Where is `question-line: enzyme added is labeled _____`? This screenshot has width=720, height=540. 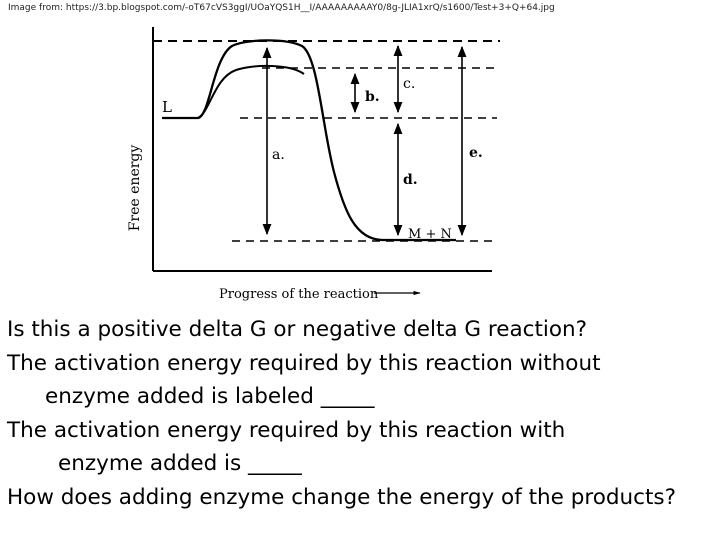 question-line: enzyme added is labeled _____ is located at coordinates (210, 396).